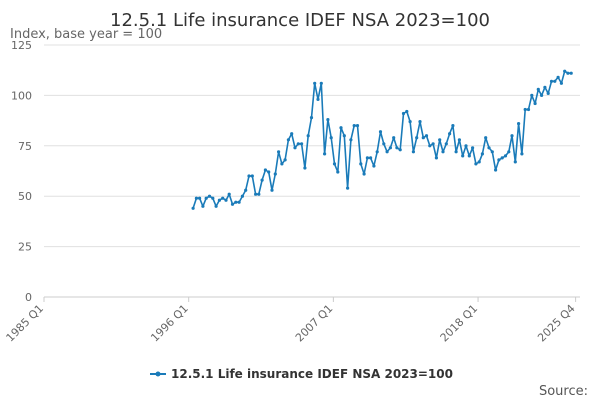  I want to click on legend: 12.5.1 Life insurance IDEF NSA 2023=100, so click(301, 374).